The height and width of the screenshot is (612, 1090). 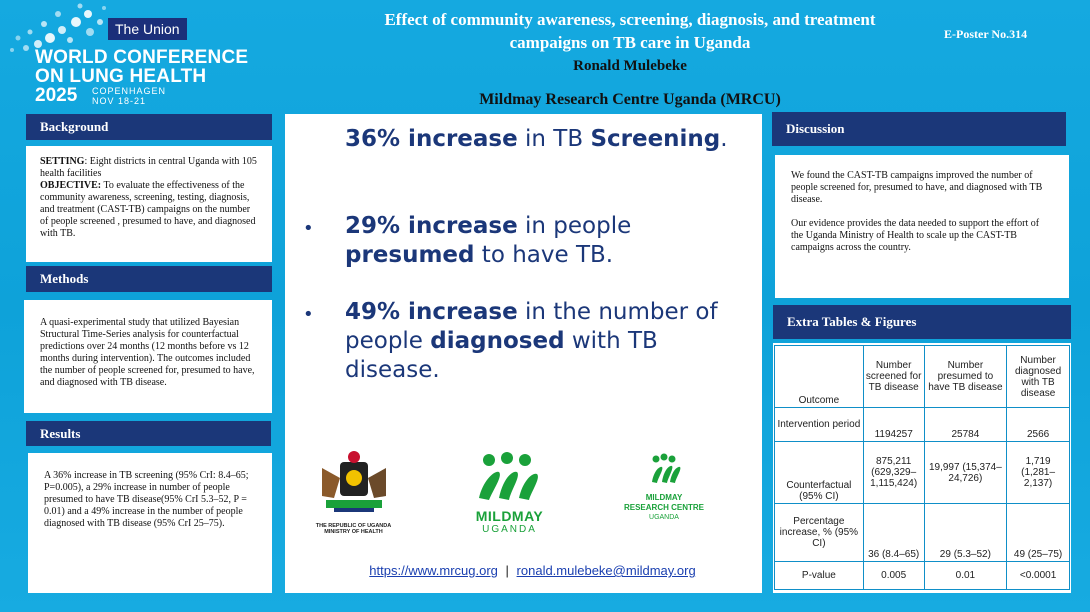 What do you see at coordinates (893, 575) in the screenshot?
I see `table-cell: 0.005` at bounding box center [893, 575].